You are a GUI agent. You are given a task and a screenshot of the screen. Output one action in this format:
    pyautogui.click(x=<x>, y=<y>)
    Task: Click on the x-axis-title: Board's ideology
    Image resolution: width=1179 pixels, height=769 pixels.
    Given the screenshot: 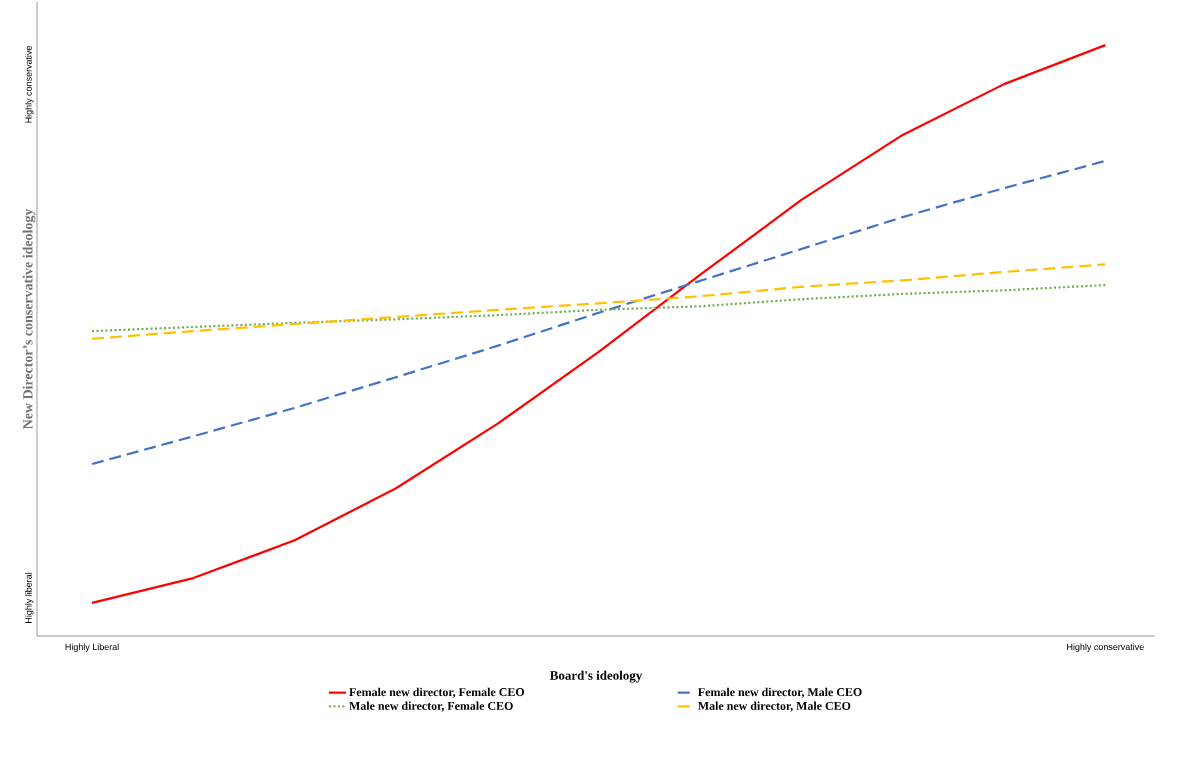 What is the action you would take?
    pyautogui.click(x=596, y=676)
    